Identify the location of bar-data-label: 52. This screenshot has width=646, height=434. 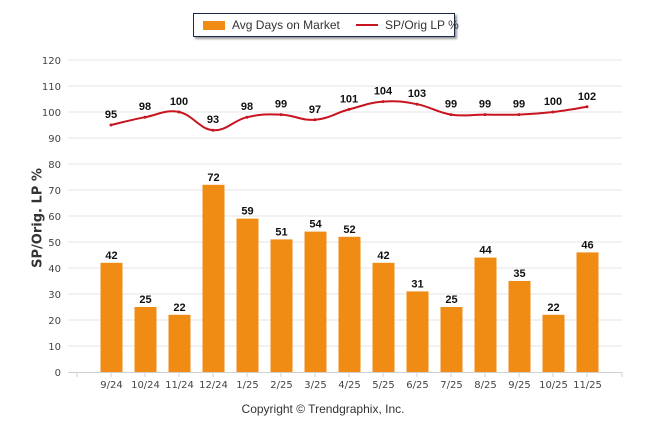
(349, 230).